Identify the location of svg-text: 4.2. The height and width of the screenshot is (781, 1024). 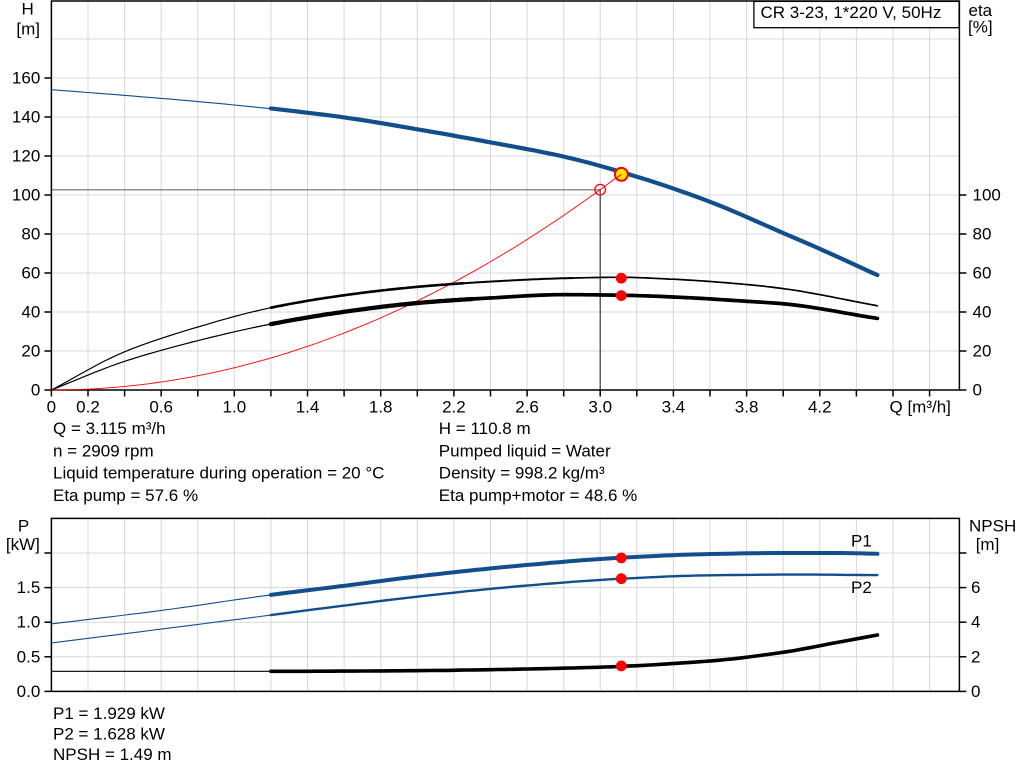
(820, 407).